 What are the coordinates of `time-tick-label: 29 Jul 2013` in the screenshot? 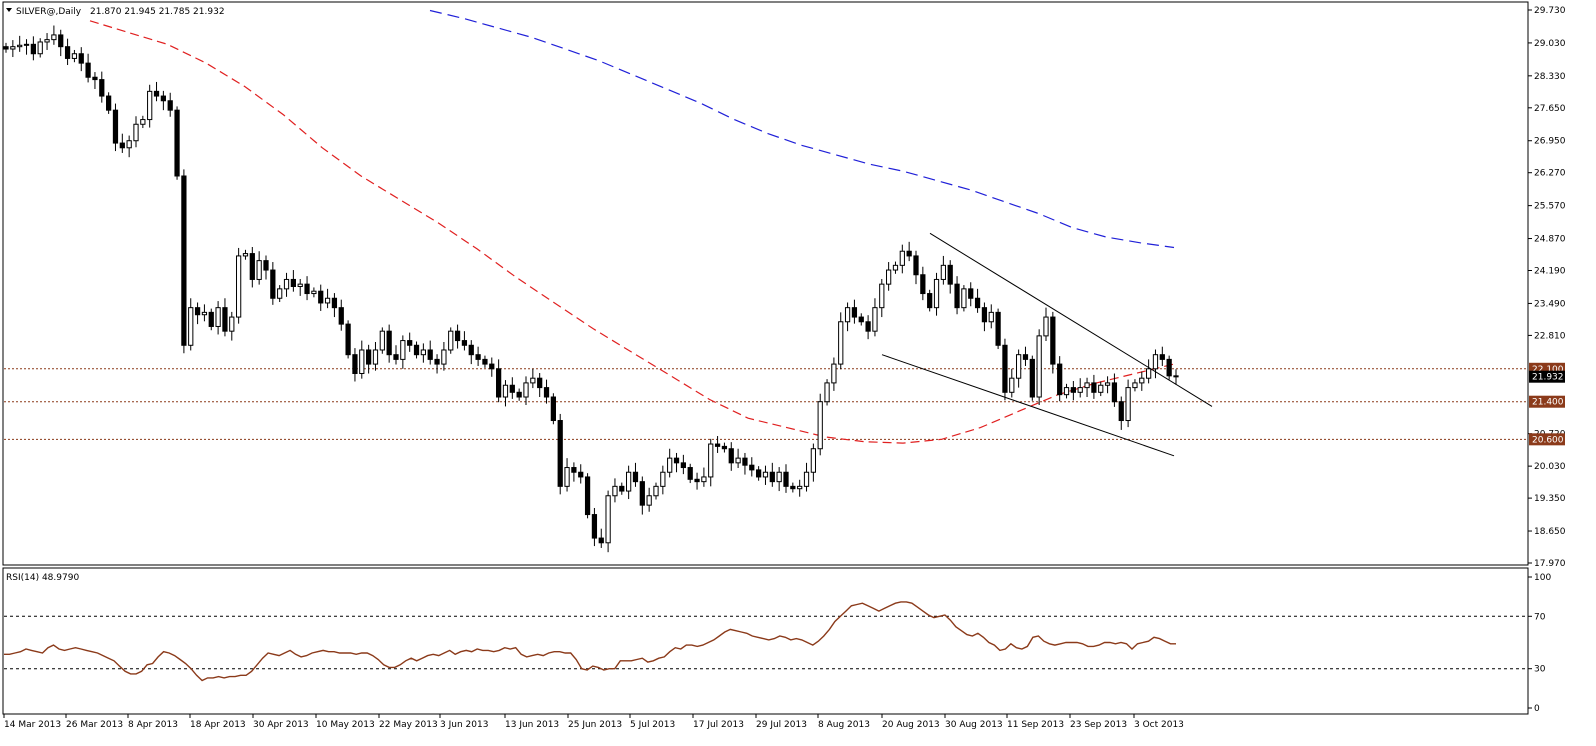 It's located at (781, 725).